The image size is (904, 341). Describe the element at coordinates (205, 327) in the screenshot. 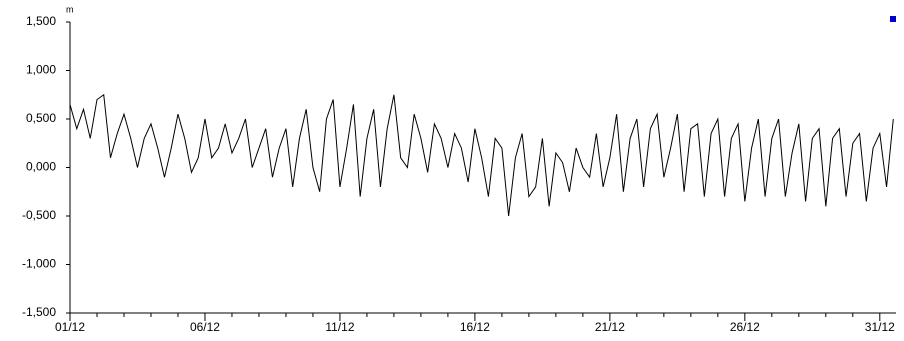

I see `x-tick-label: 06/12` at that location.